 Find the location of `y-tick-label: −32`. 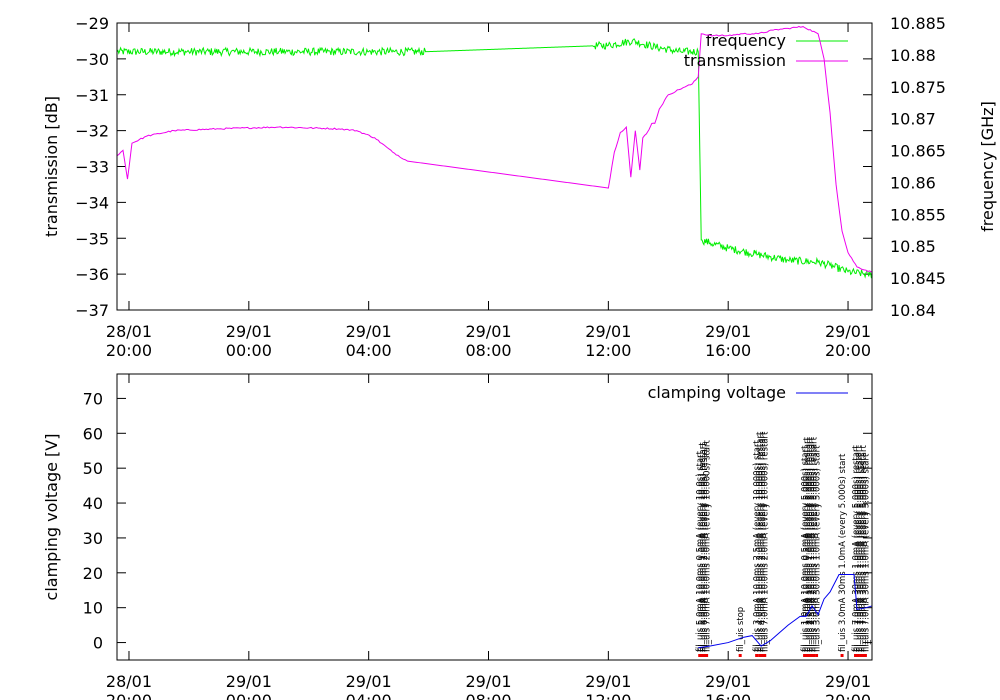

y-tick-label: −32 is located at coordinates (92, 131).